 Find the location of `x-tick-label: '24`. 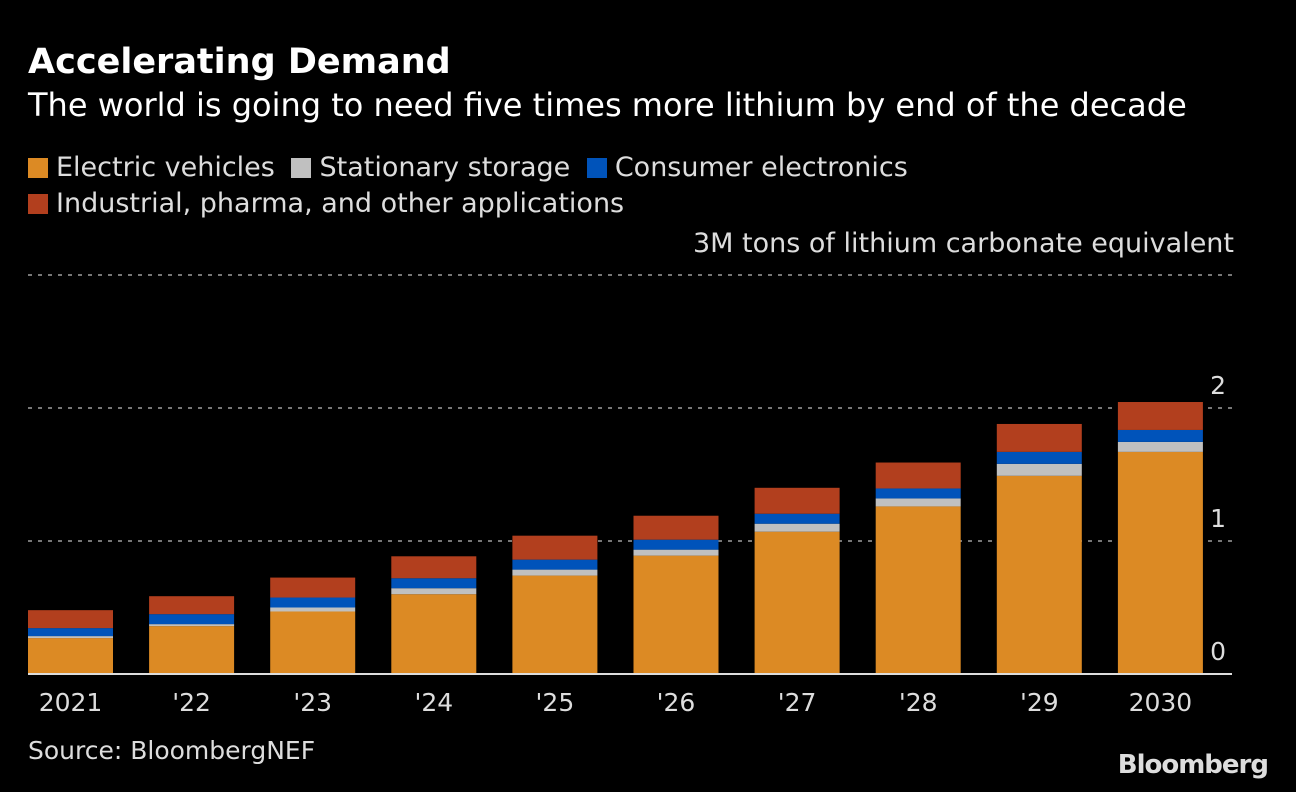

x-tick-label: '24 is located at coordinates (433, 702).